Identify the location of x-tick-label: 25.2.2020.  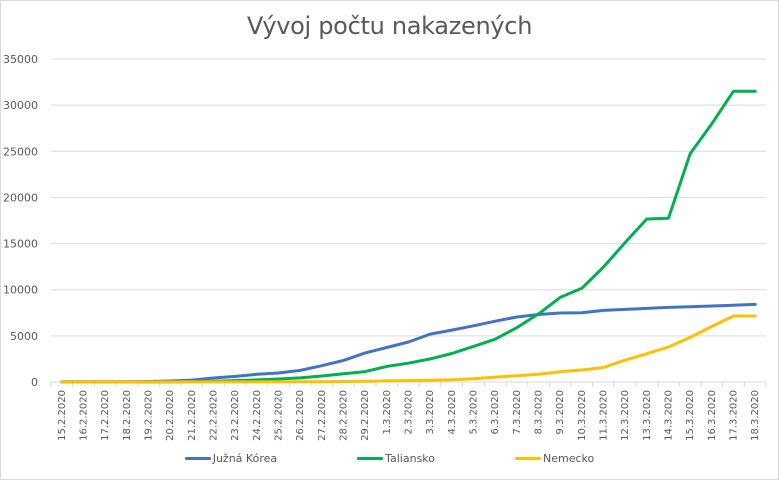
(279, 415).